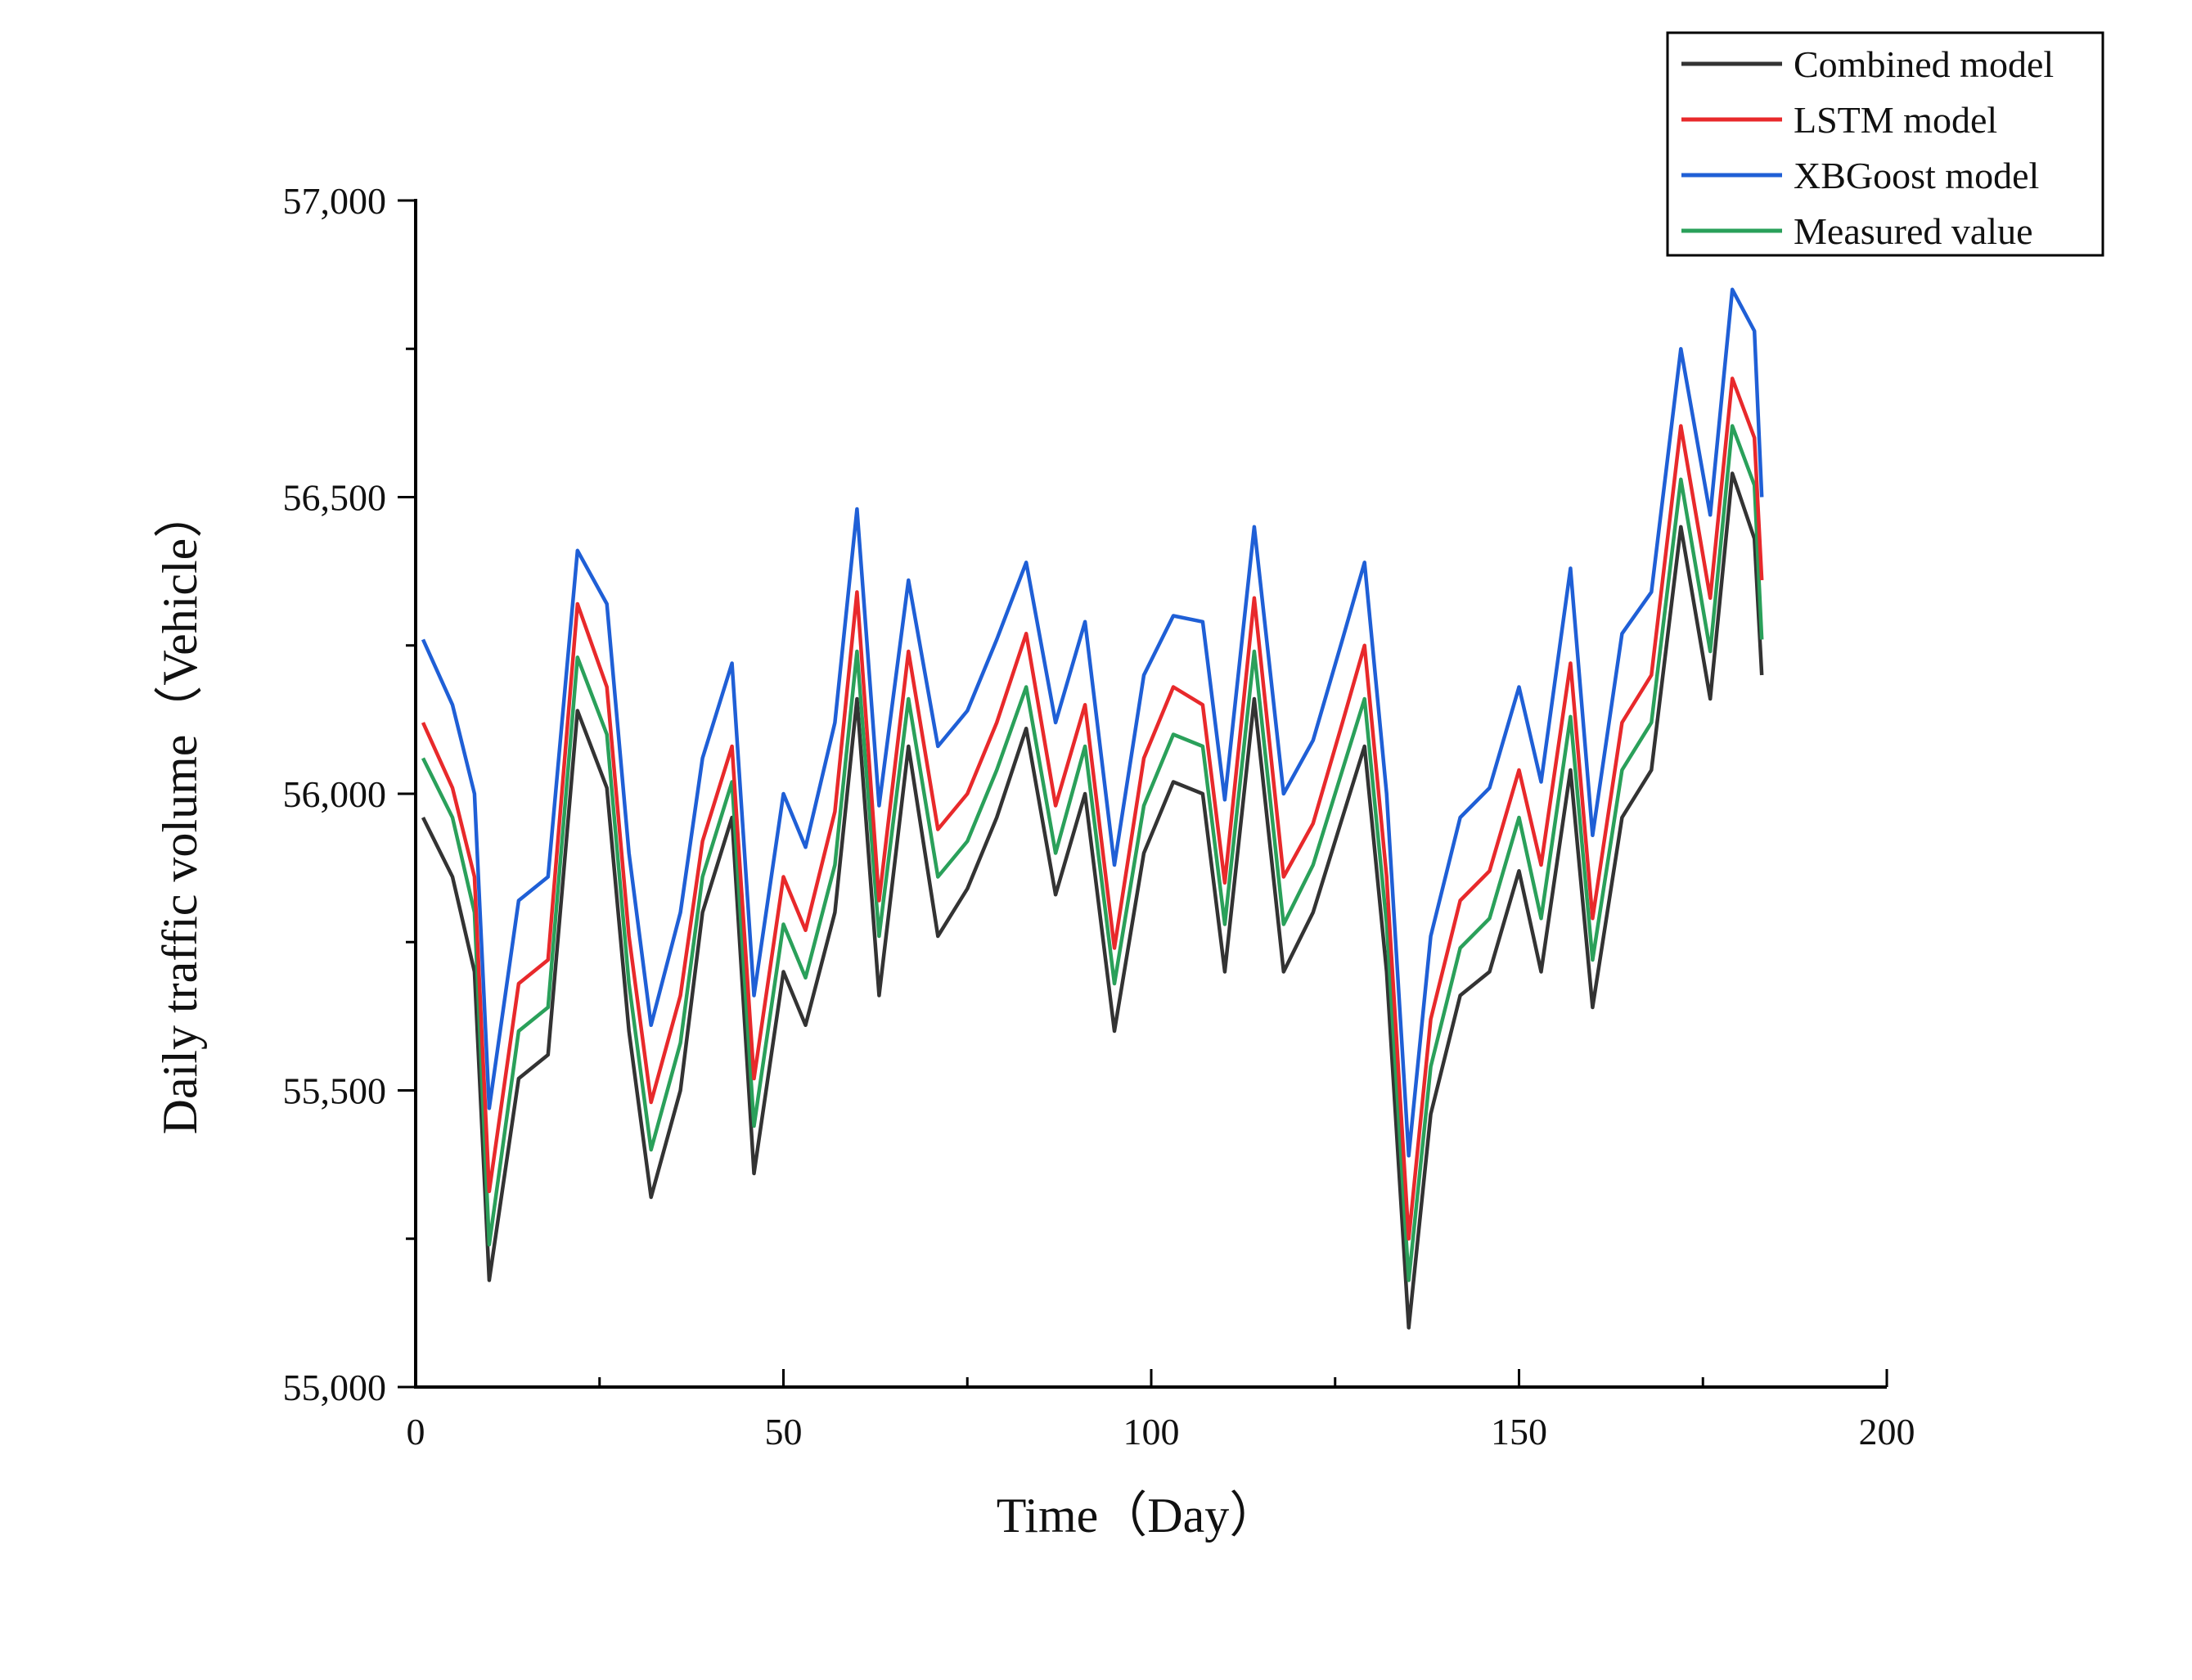 This screenshot has width=2192, height=1680. I want to click on y-tick-label: 56,000, so click(335, 794).